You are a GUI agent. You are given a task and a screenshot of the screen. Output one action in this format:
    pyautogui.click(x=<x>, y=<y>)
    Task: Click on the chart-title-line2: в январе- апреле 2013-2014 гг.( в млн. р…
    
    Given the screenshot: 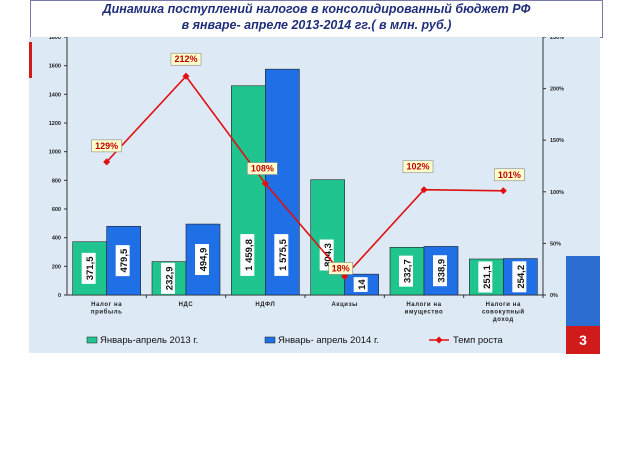 What is the action you would take?
    pyautogui.click(x=316, y=25)
    